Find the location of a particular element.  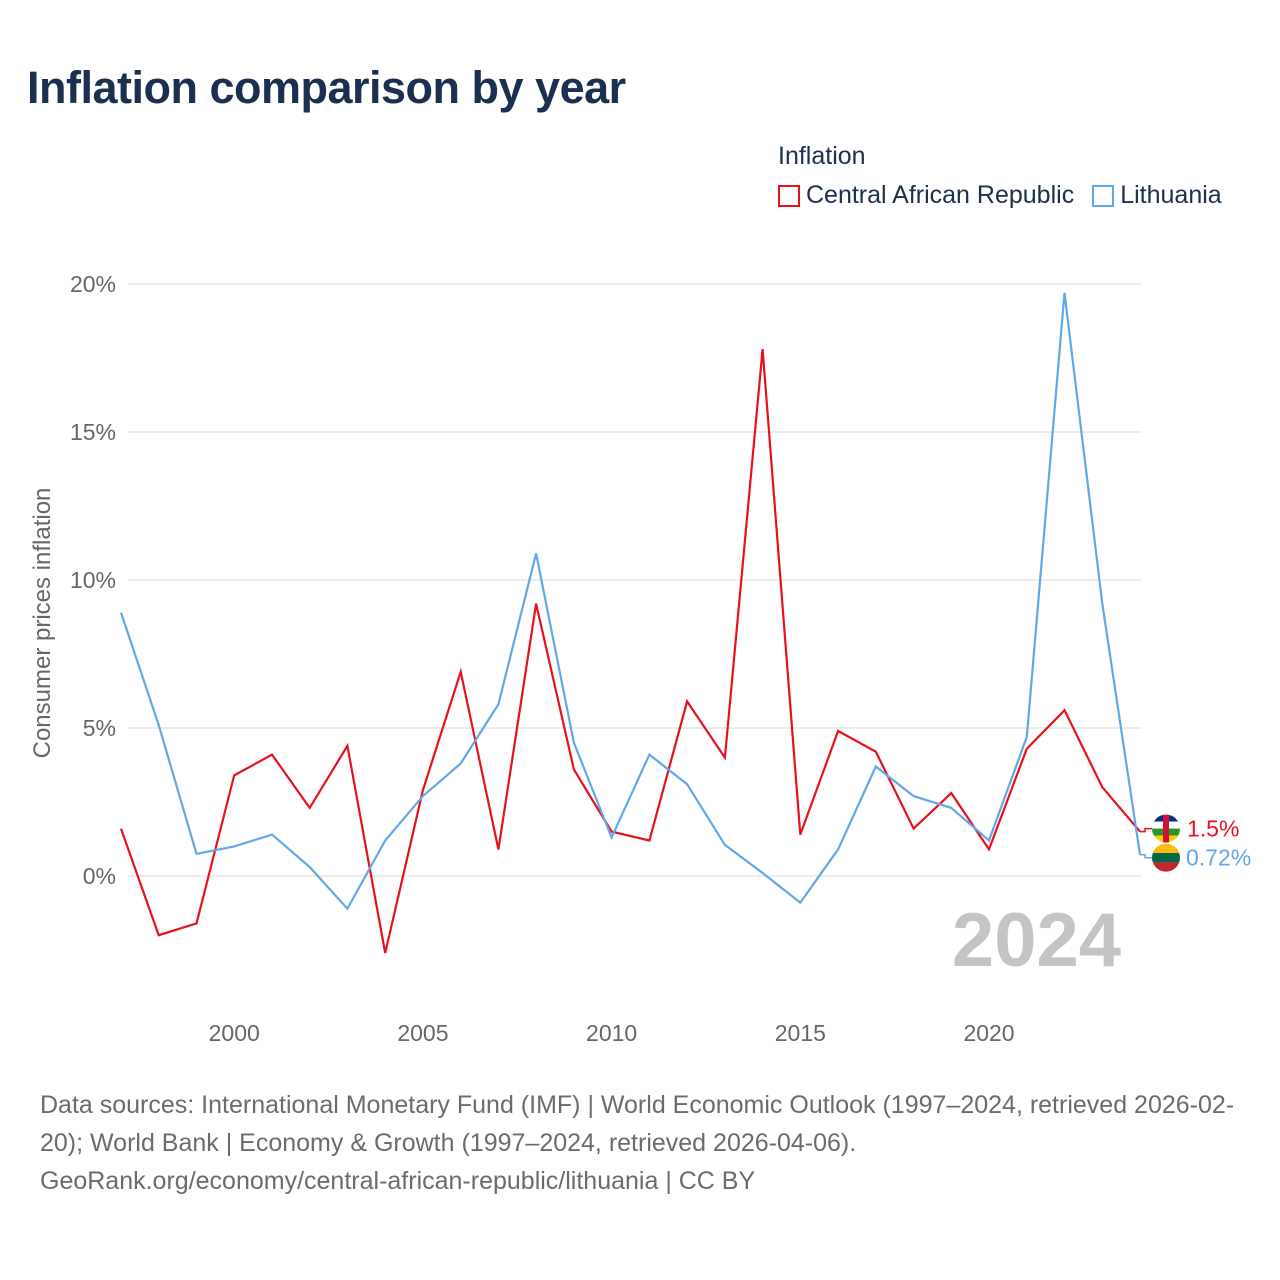

legend-swatch-lithuania is located at coordinates (1103, 195).